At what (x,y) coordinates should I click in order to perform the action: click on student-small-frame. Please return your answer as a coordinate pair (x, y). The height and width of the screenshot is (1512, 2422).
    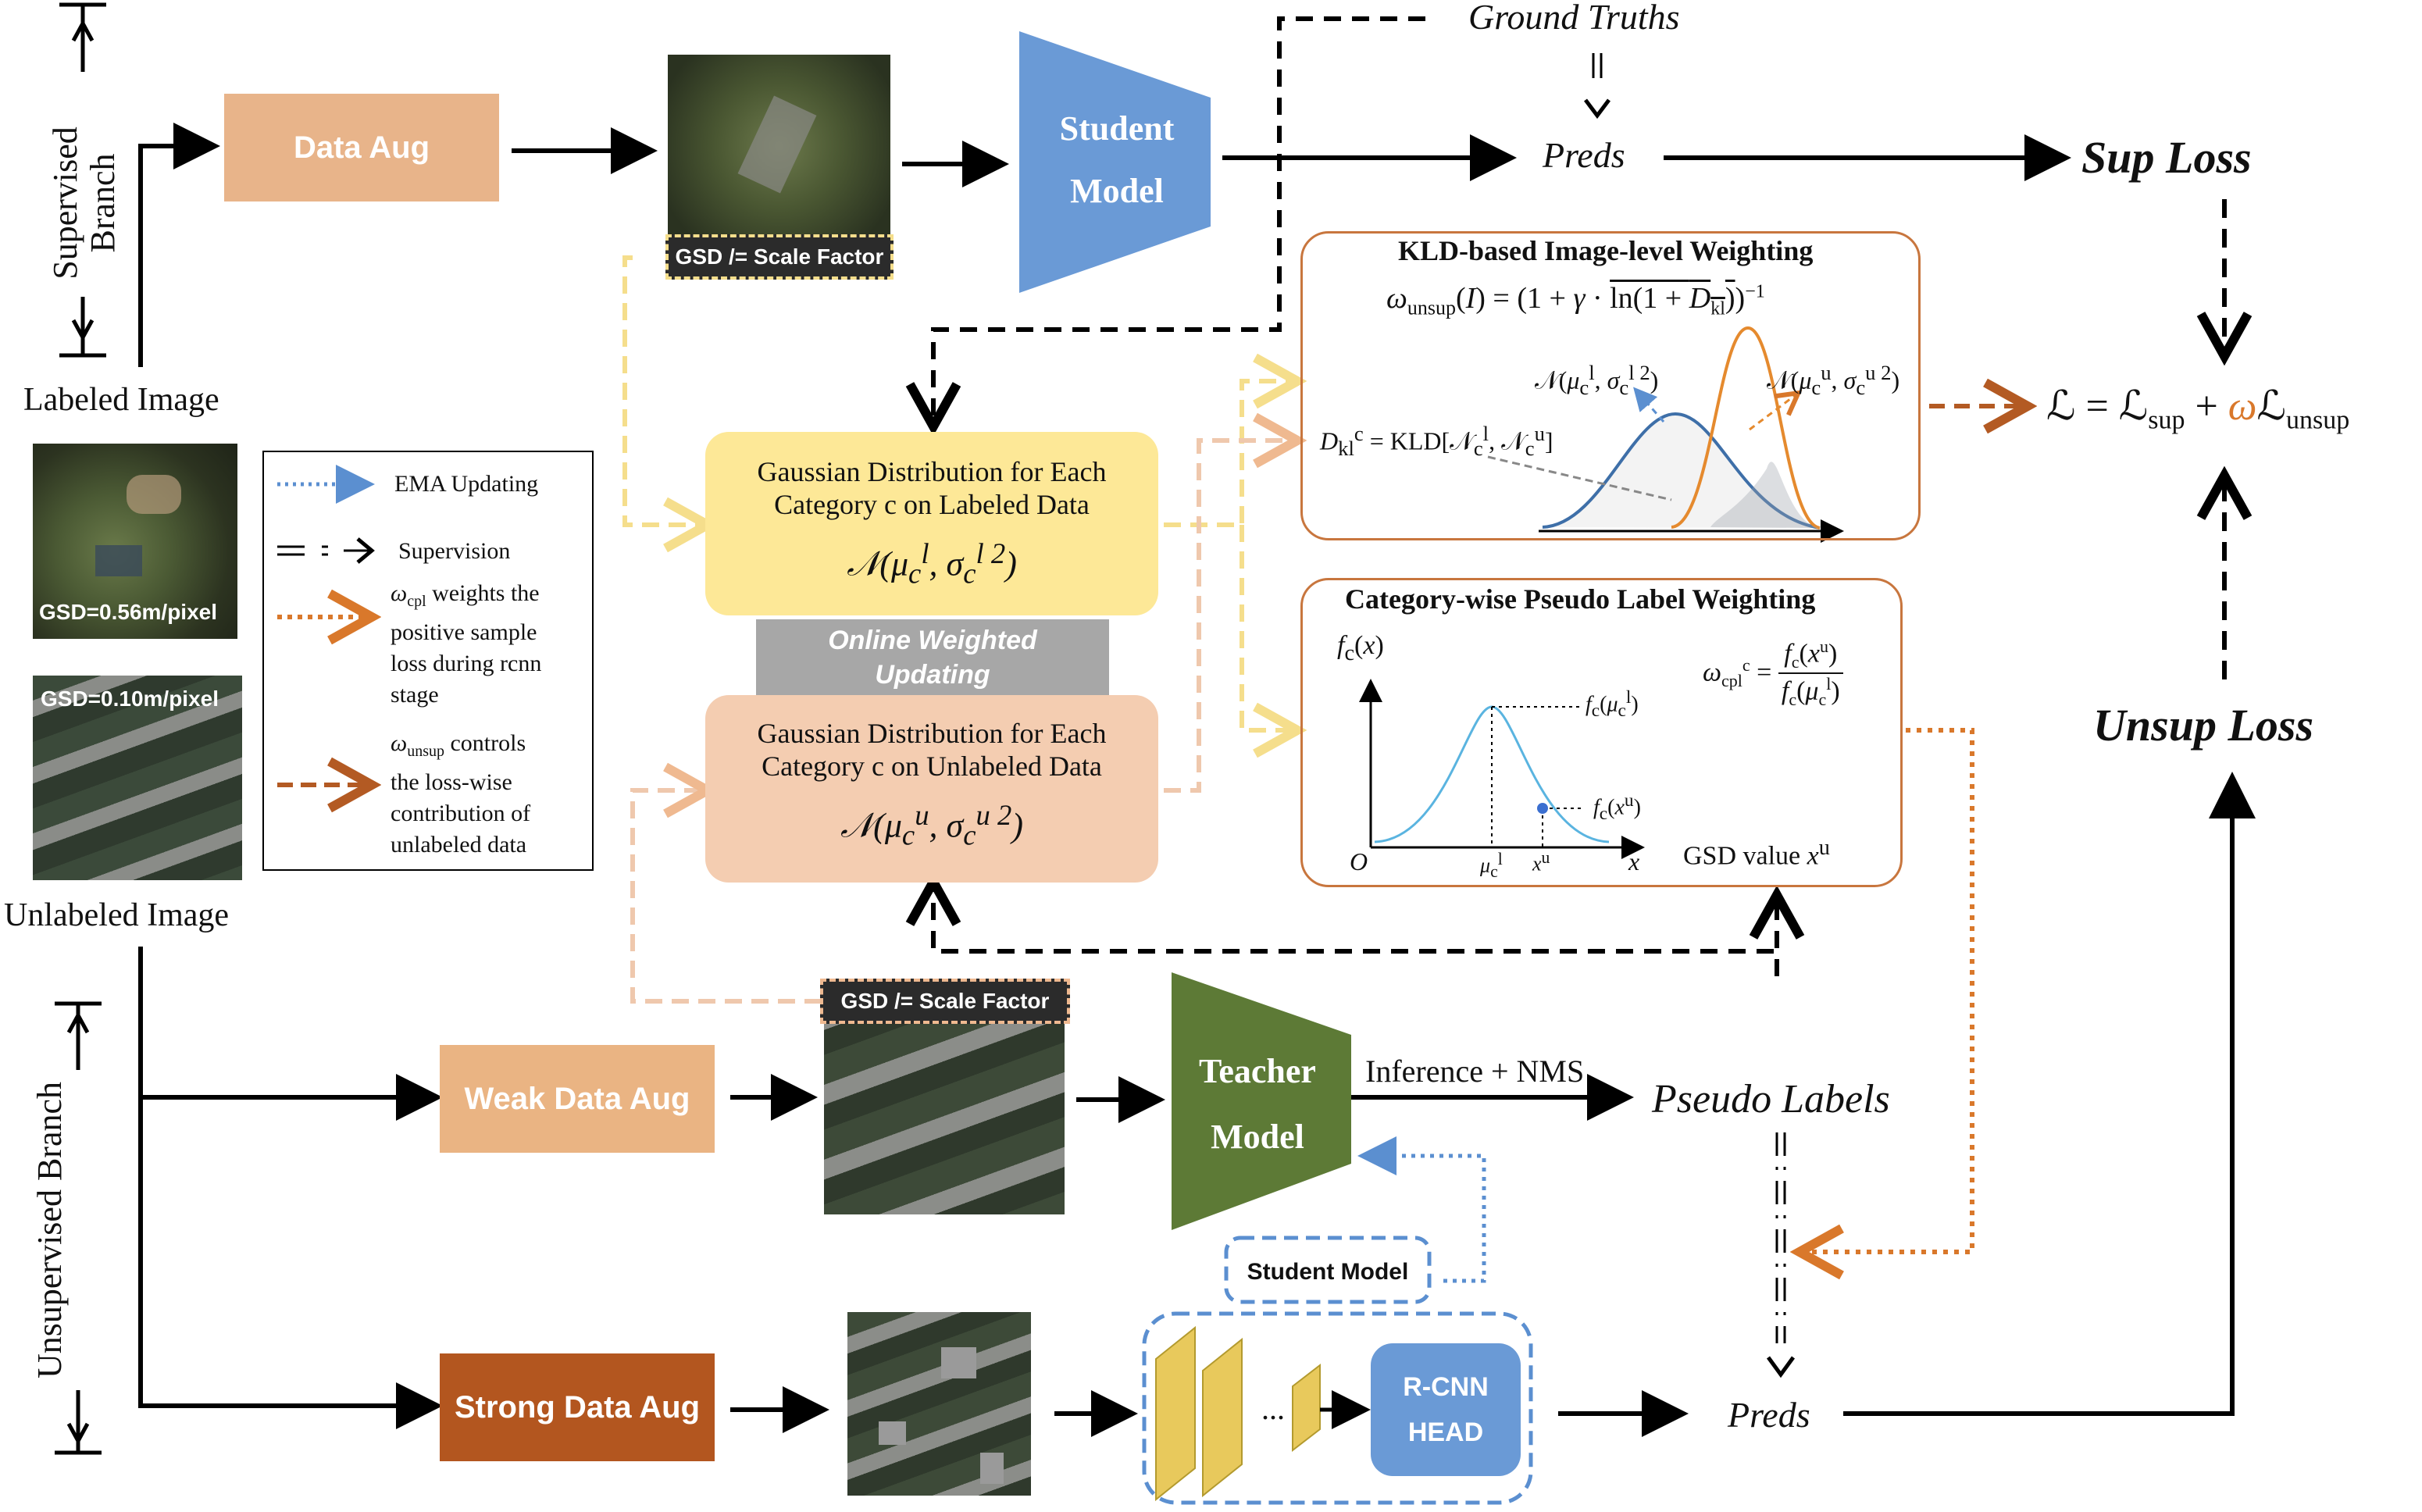
    Looking at the image, I should click on (1328, 1270).